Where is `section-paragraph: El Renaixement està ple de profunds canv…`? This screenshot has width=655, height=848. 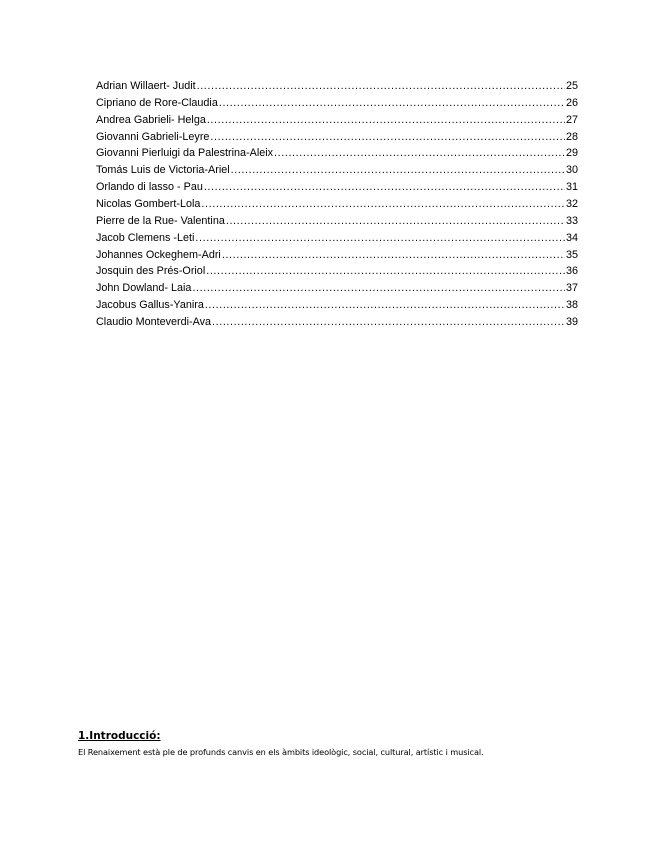 section-paragraph: El Renaixement està ple de profunds canv… is located at coordinates (281, 752).